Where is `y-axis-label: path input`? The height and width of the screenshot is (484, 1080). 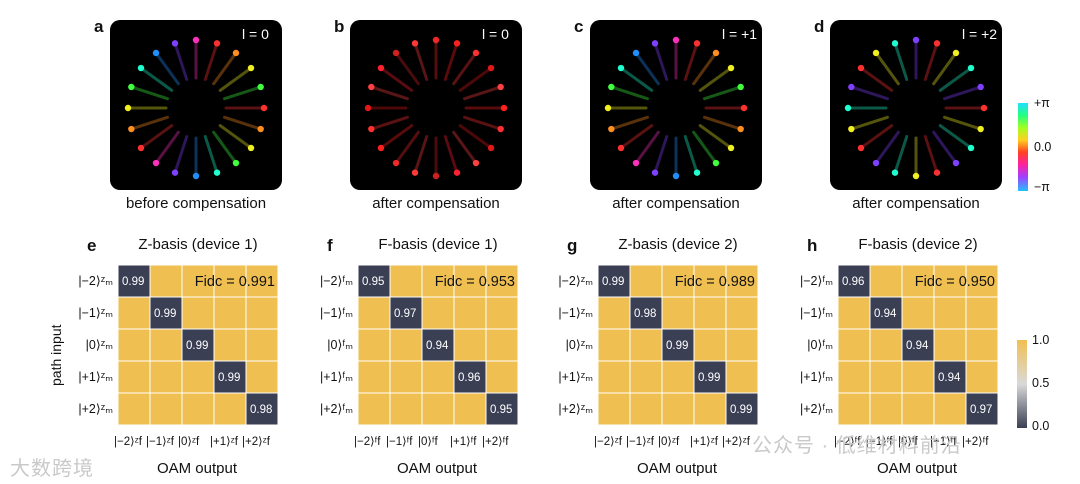 y-axis-label: path input is located at coordinates (56, 355).